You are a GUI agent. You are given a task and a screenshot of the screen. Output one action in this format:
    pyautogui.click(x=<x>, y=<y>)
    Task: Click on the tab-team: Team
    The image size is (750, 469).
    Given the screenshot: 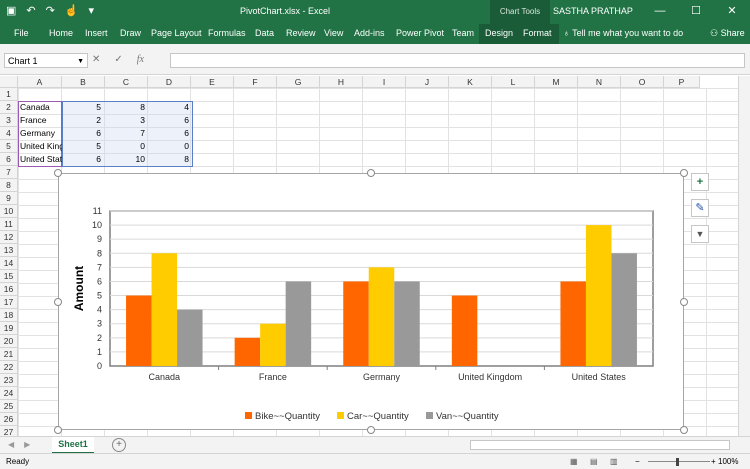 What is the action you would take?
    pyautogui.click(x=463, y=33)
    